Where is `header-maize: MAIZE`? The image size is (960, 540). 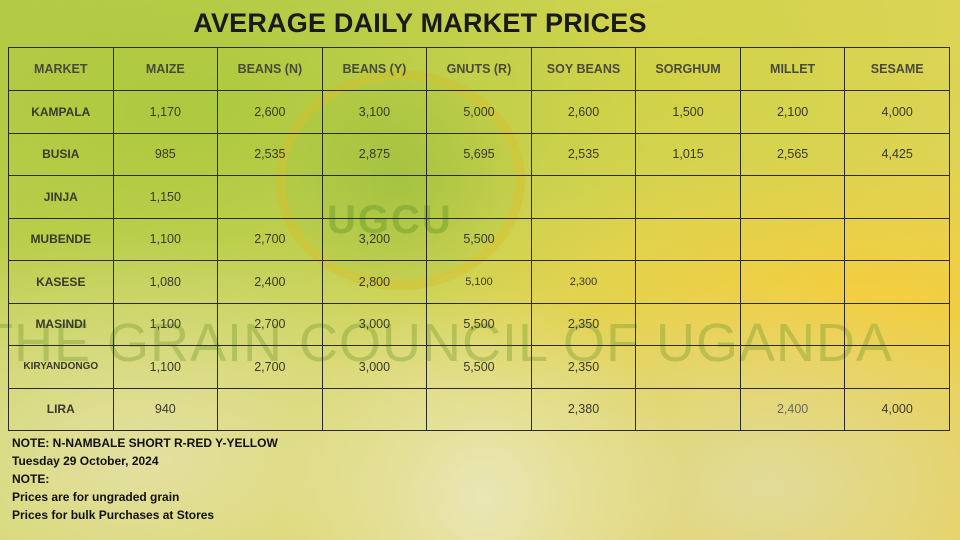
header-maize: MAIZE is located at coordinates (165, 69).